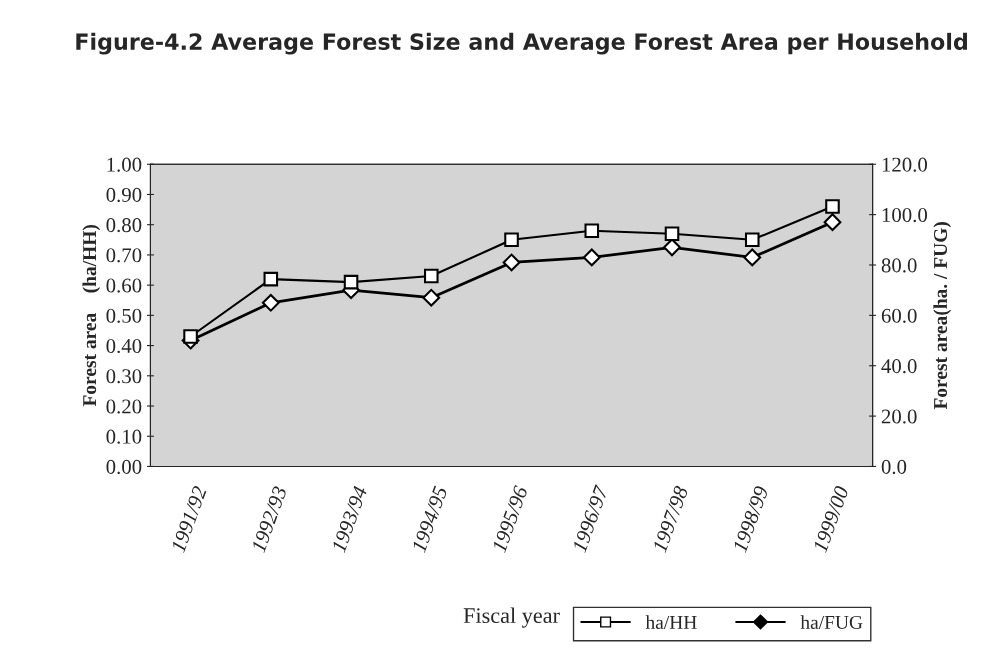  I want to click on y-axis-title: Forest area (ha/HH), so click(91, 316).